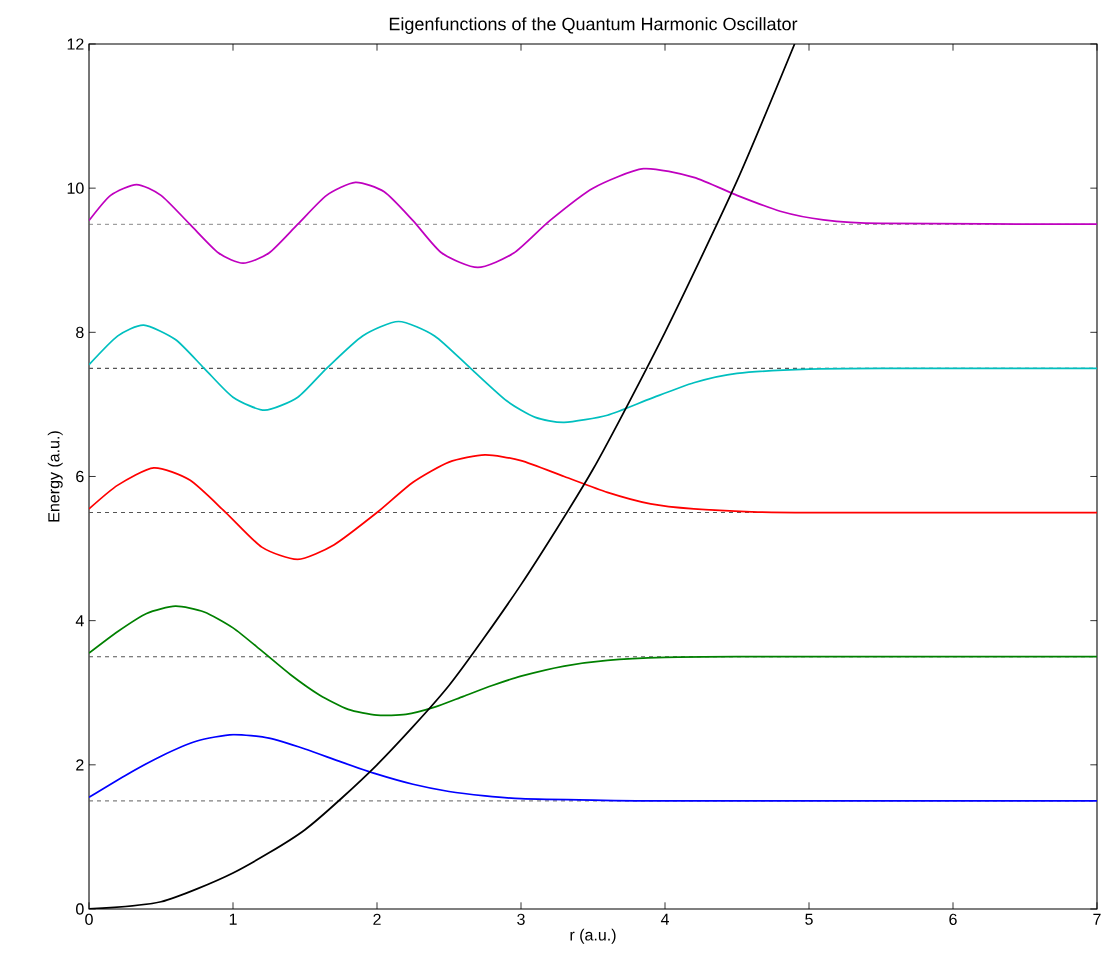 Image resolution: width=1109 pixels, height=980 pixels. Describe the element at coordinates (89, 919) in the screenshot. I see `x-tick-label: 0` at that location.